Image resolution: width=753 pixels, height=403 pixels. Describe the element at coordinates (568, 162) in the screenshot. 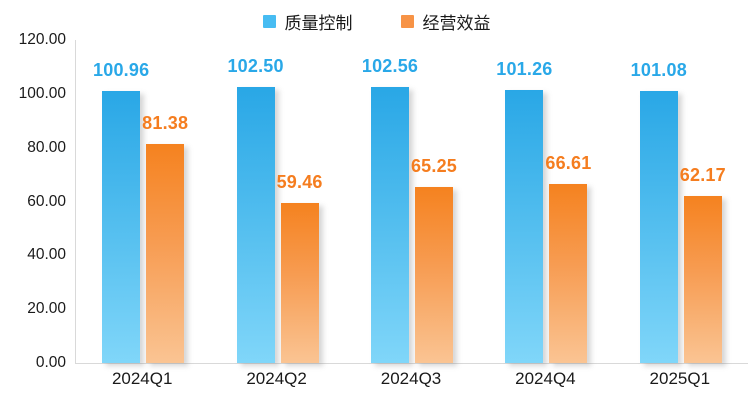

I see `value-label-operating-benefit: 66.61` at that location.